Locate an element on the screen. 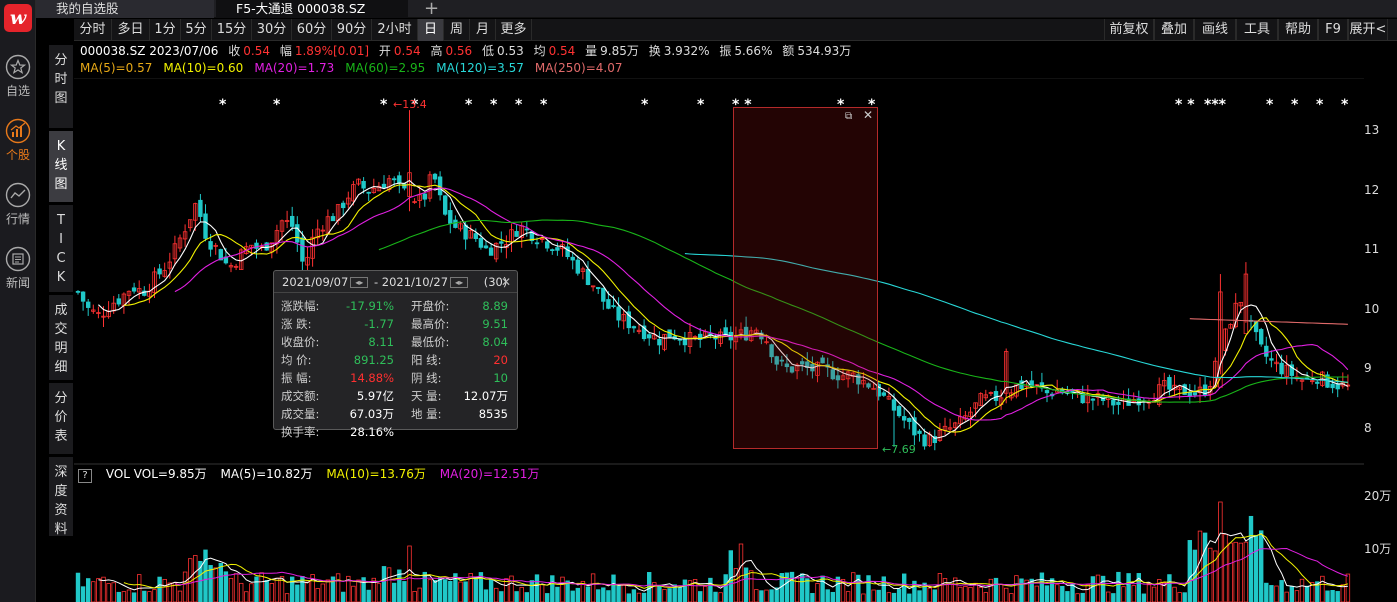 The width and height of the screenshot is (1397, 602). quote-high-label: 高 is located at coordinates (436, 51).